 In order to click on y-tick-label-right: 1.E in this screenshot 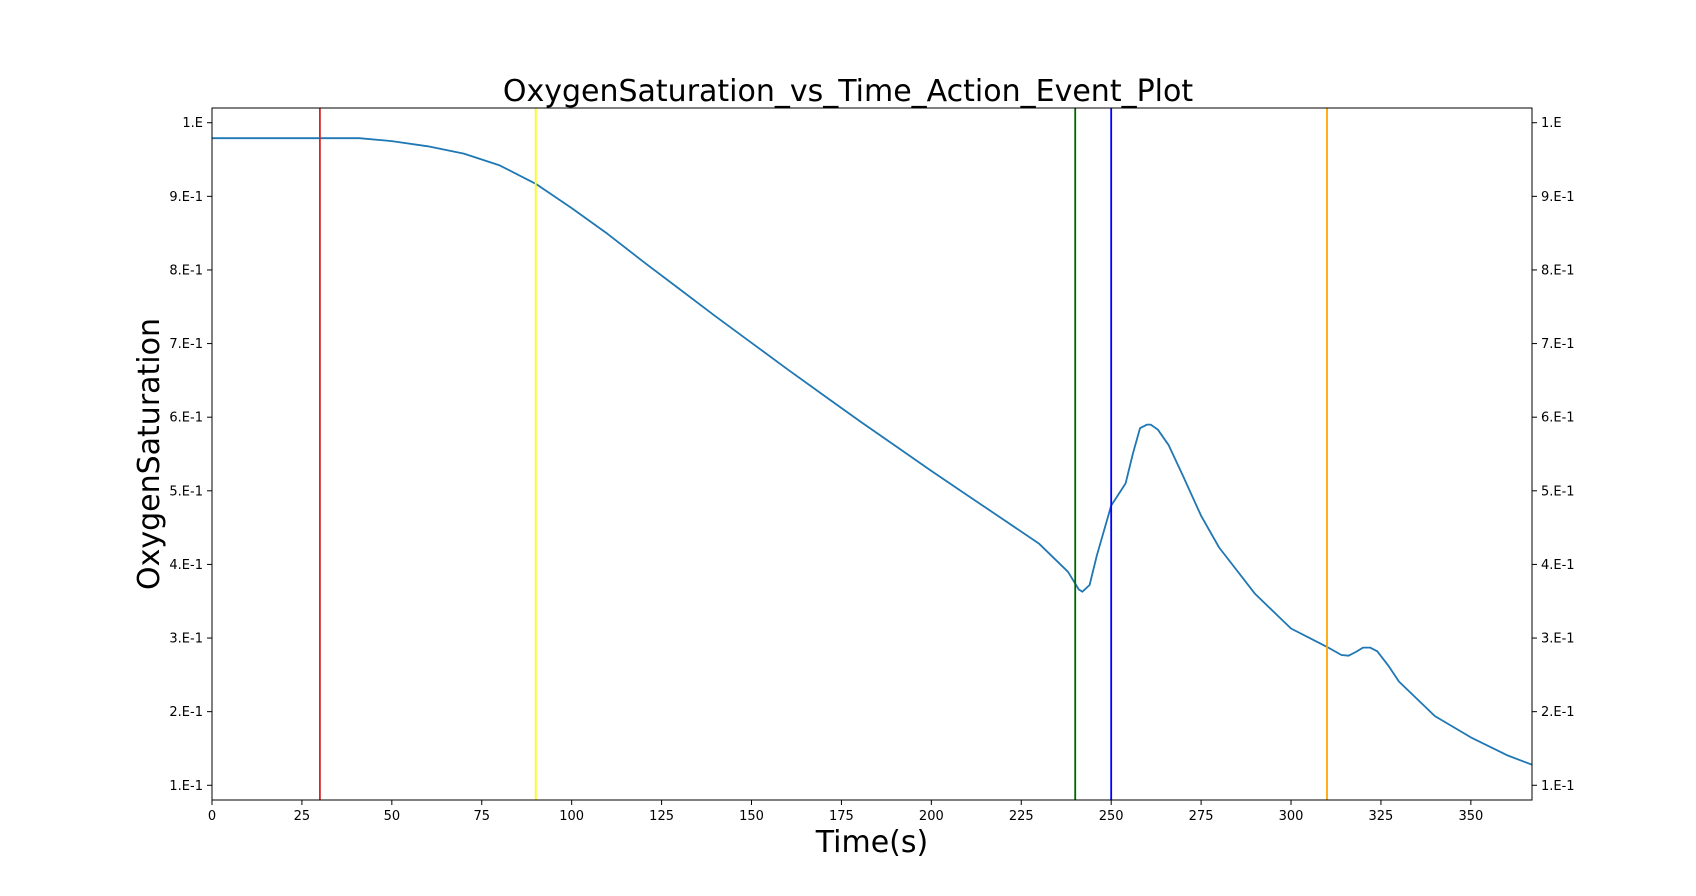, I will do `click(1551, 123)`.